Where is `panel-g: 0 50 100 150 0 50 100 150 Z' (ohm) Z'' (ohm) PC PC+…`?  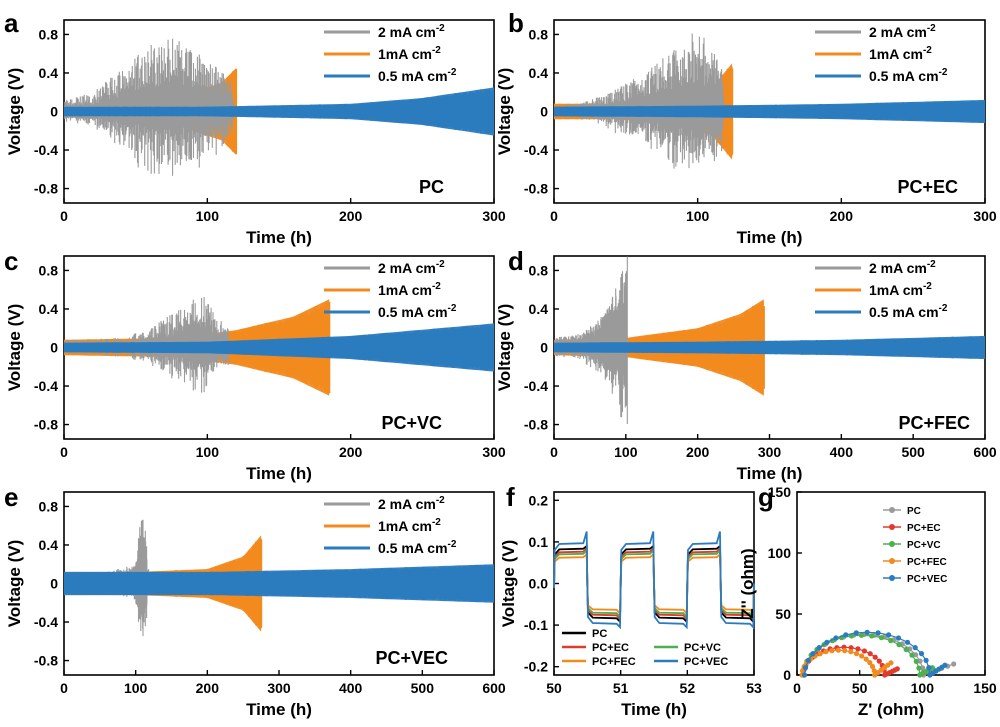
panel-g: 0 50 100 150 0 50 100 150 Z' (ohm) Z'' (ohm) PC PC+… is located at coordinates (867, 601).